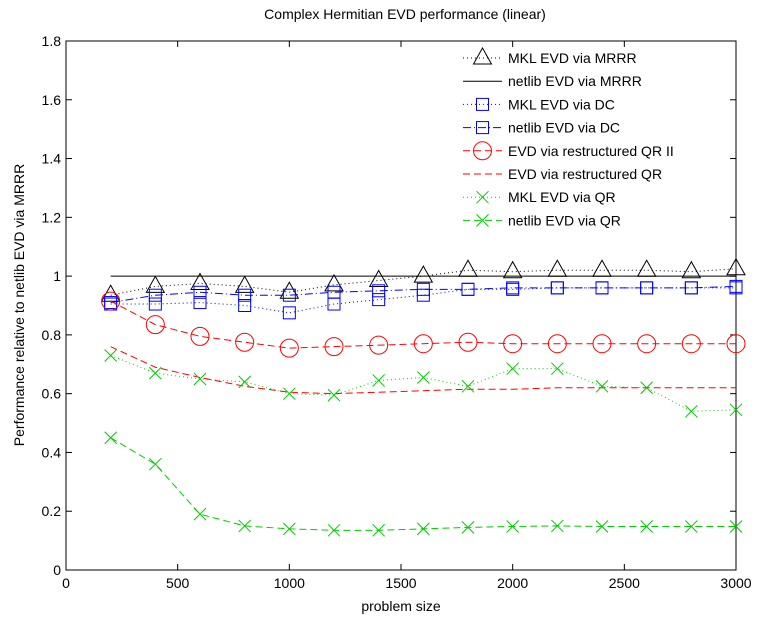  I want to click on y-tick-label: 1.8, so click(52, 41).